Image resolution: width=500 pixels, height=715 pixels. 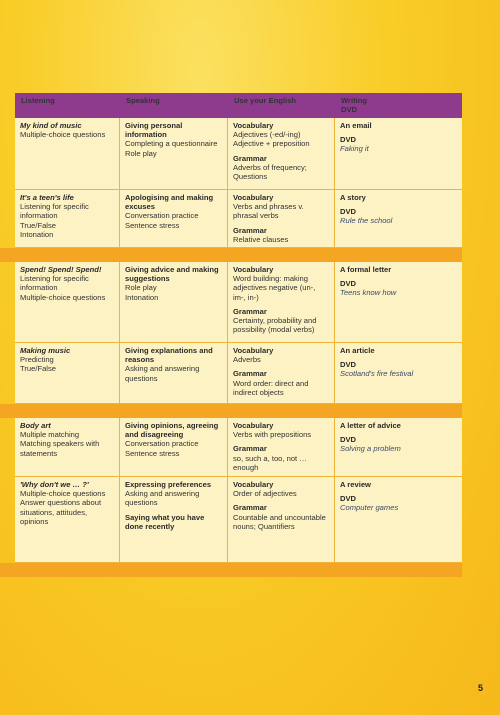 What do you see at coordinates (47, 197) in the screenshot?
I see `unit-title: It's a teen's life` at bounding box center [47, 197].